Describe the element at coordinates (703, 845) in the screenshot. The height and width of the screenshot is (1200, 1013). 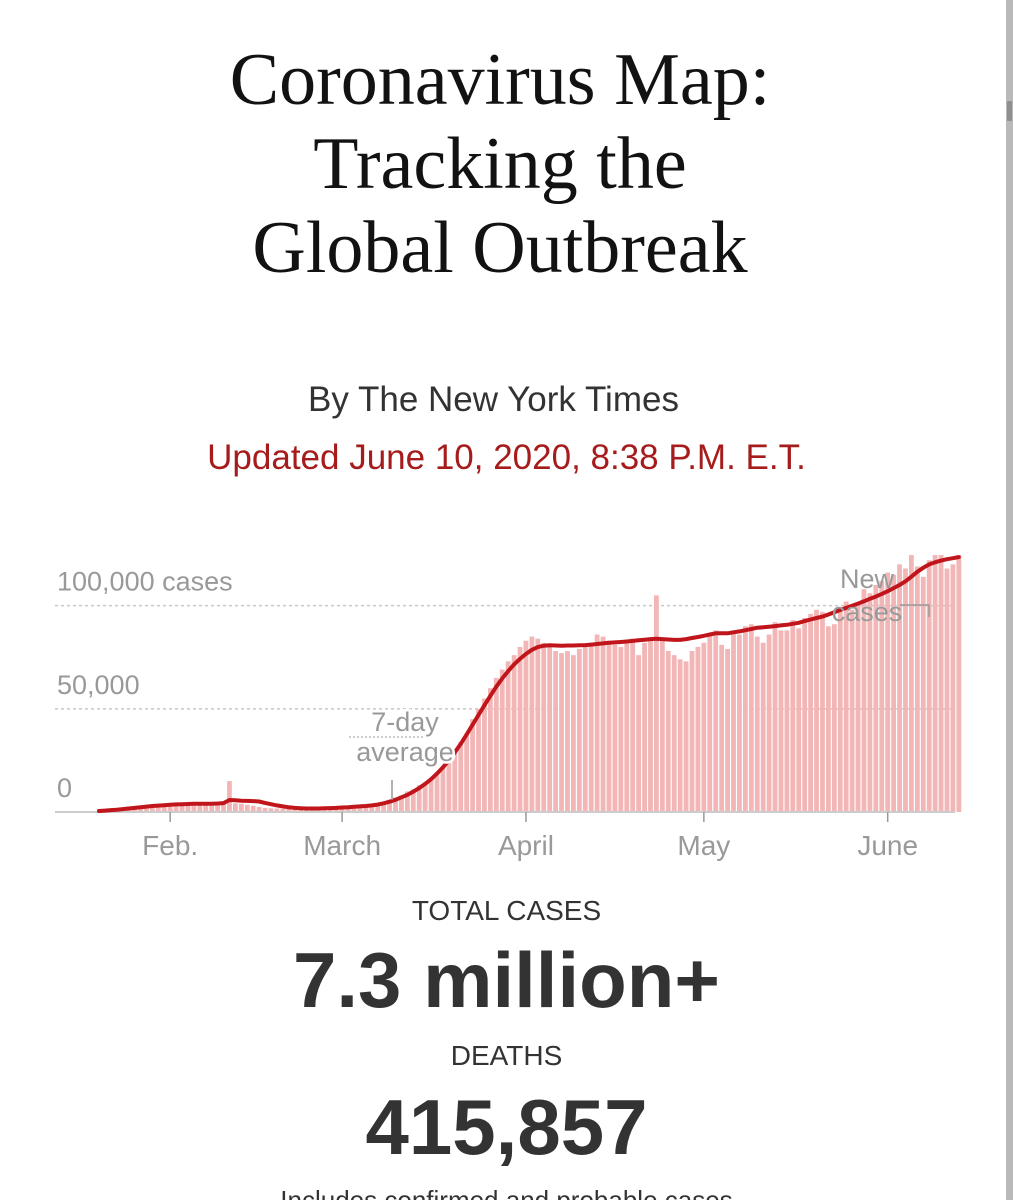
I see `x-tick-label: May` at that location.